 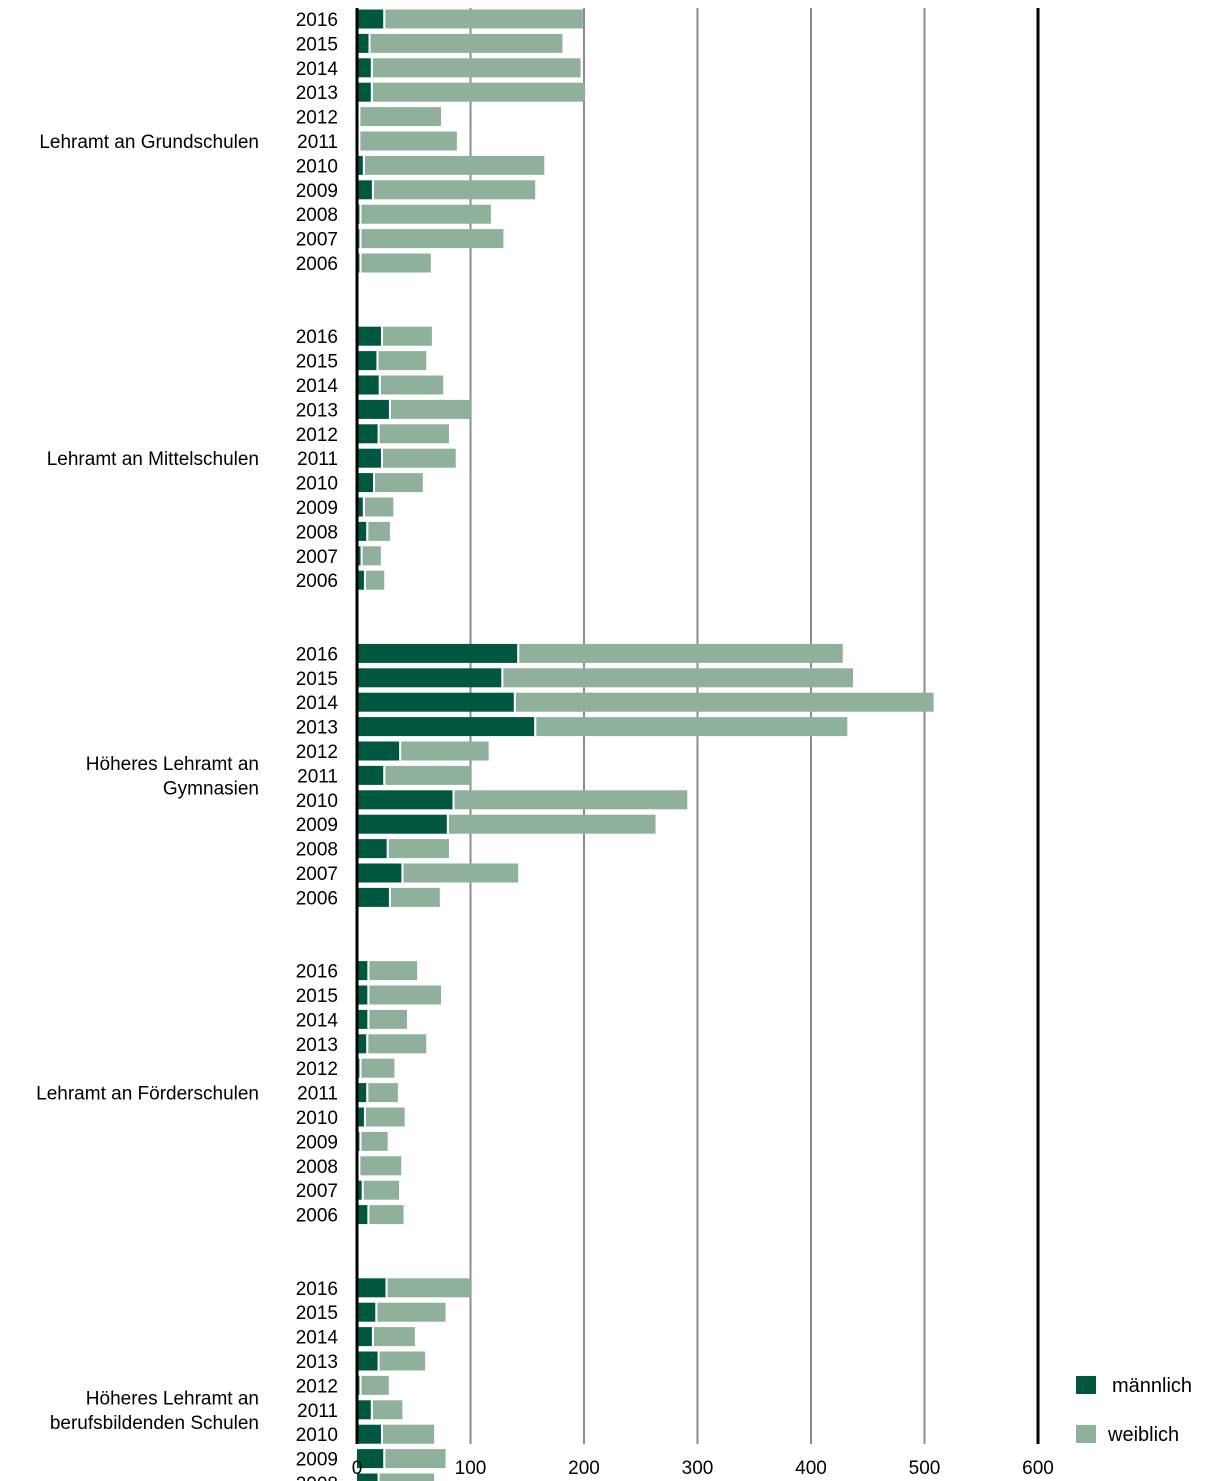 What do you see at coordinates (925, 1468) in the screenshot?
I see `x-tick-label-500: 500` at bounding box center [925, 1468].